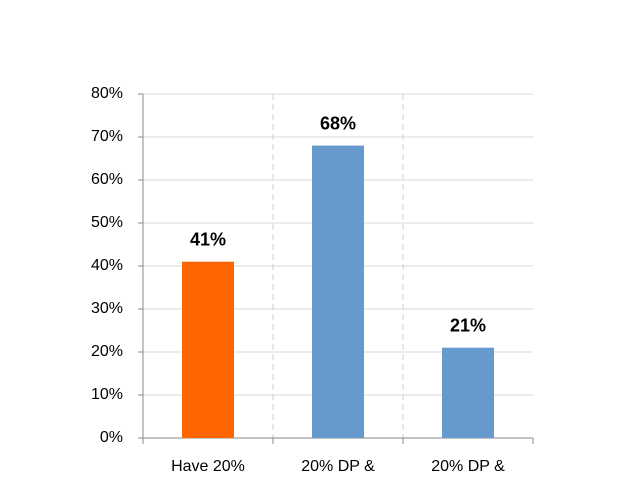  What do you see at coordinates (107, 308) in the screenshot?
I see `y-tick-label: 30%` at bounding box center [107, 308].